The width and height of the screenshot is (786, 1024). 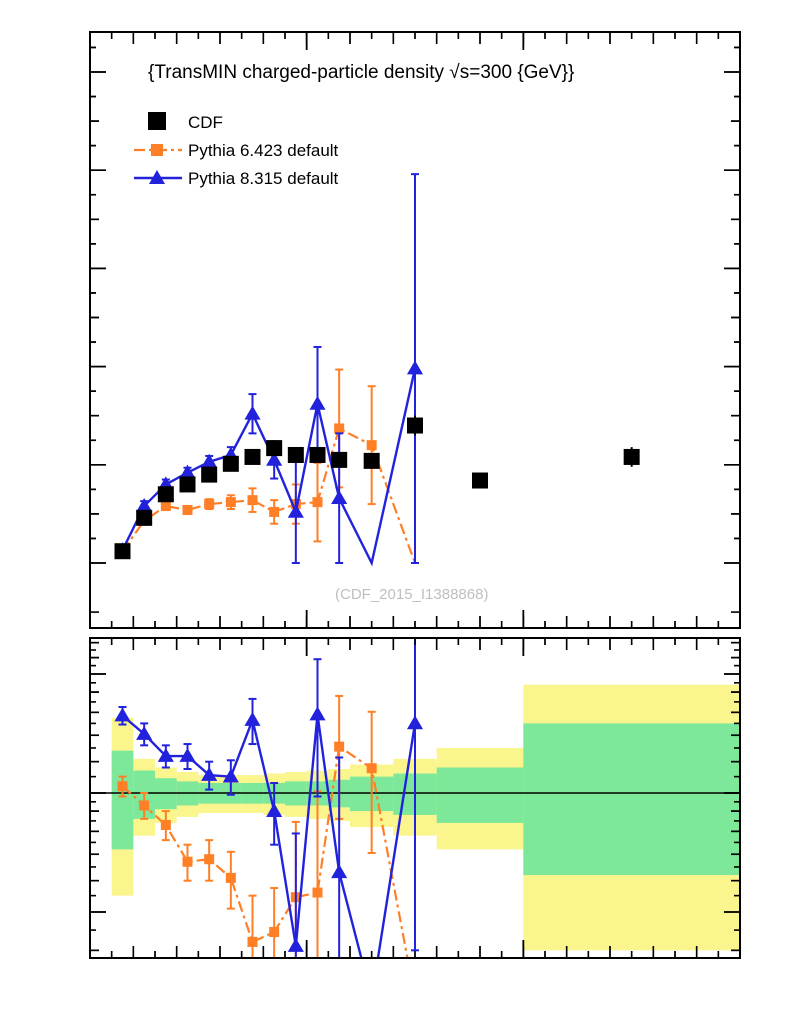 What do you see at coordinates (263, 150) in the screenshot?
I see `legend-label-pythia6: Pythia 6.423 default` at bounding box center [263, 150].